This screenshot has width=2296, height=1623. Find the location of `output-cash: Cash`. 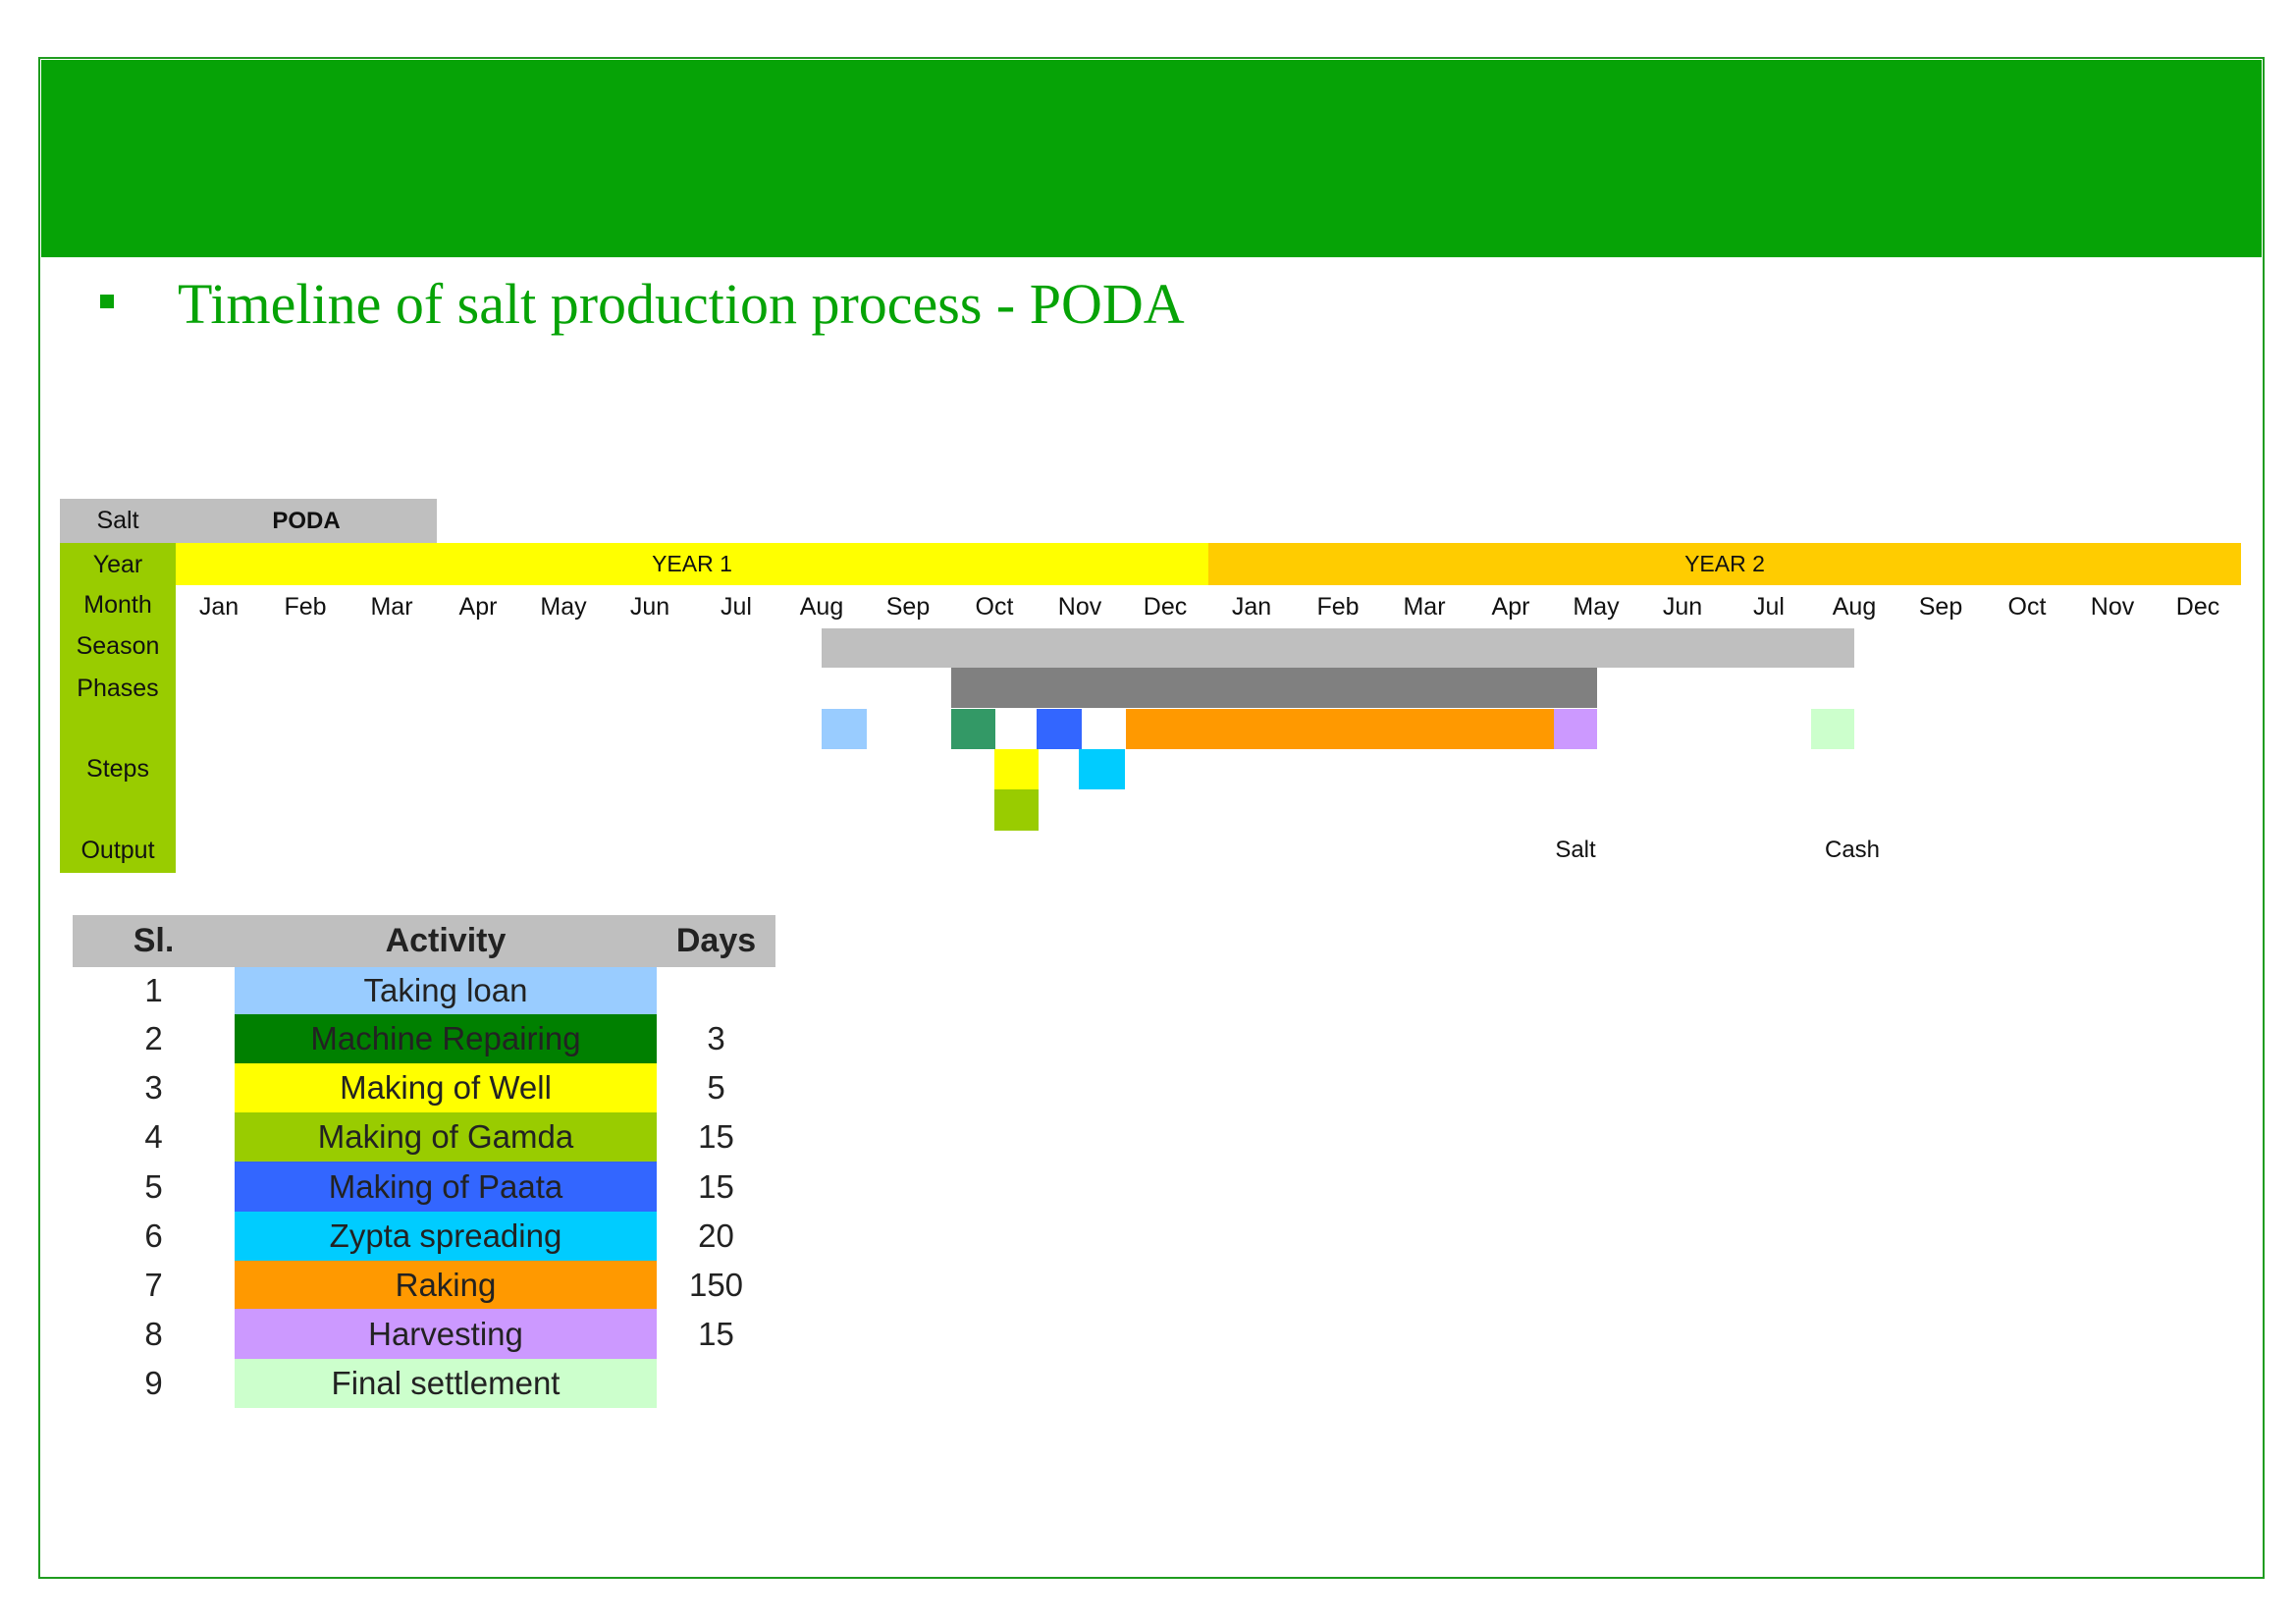

output-cash: Cash is located at coordinates (1853, 850).